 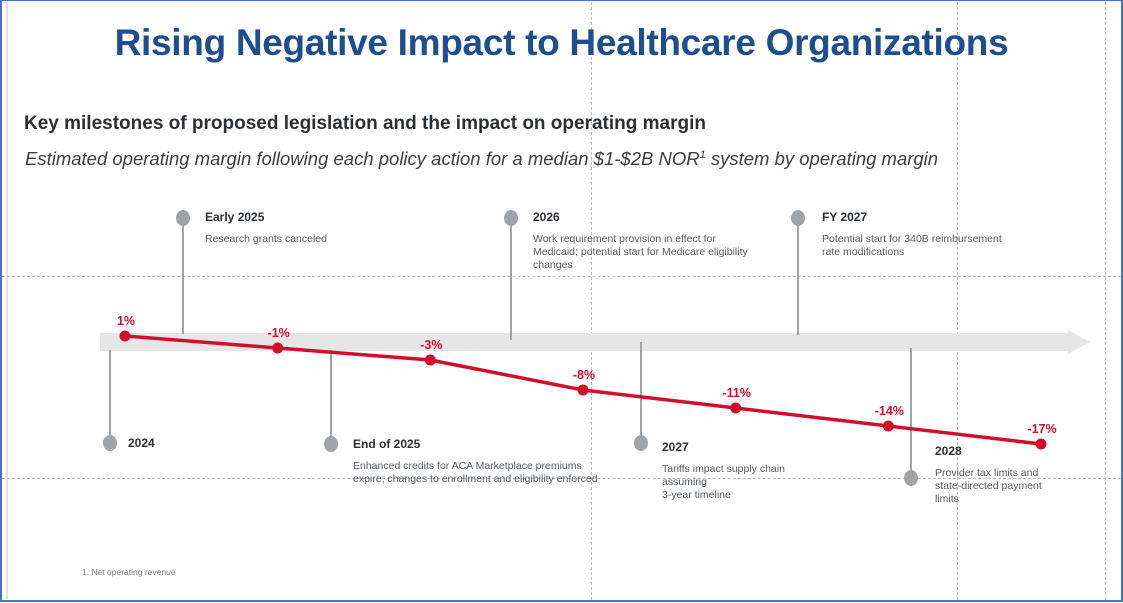 What do you see at coordinates (822, 158) in the screenshot?
I see `description-text-end: system by operating margin` at bounding box center [822, 158].